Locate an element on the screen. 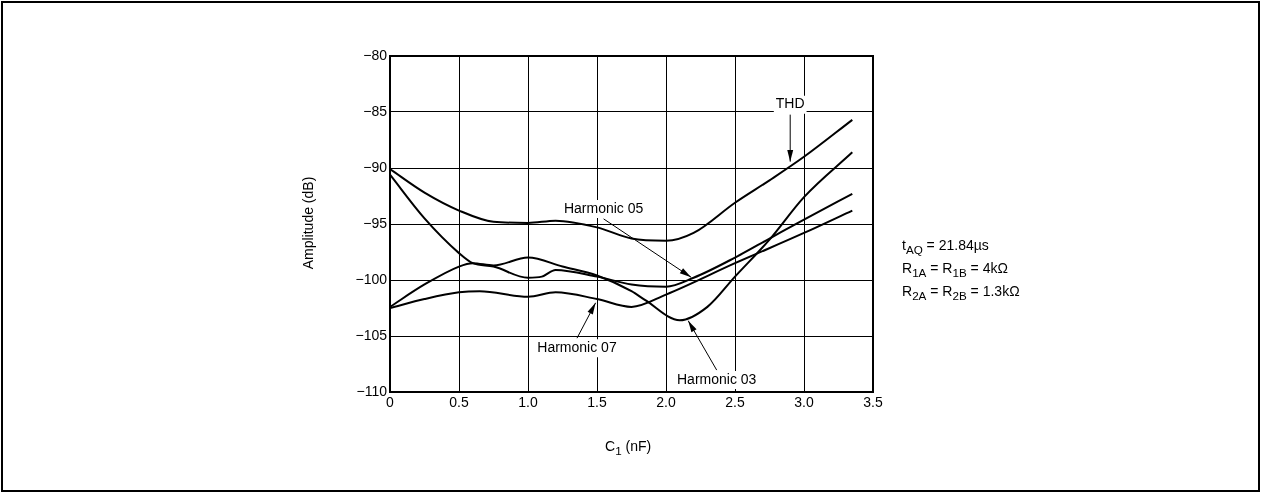  y-tick-label: −80 is located at coordinates (375, 54).